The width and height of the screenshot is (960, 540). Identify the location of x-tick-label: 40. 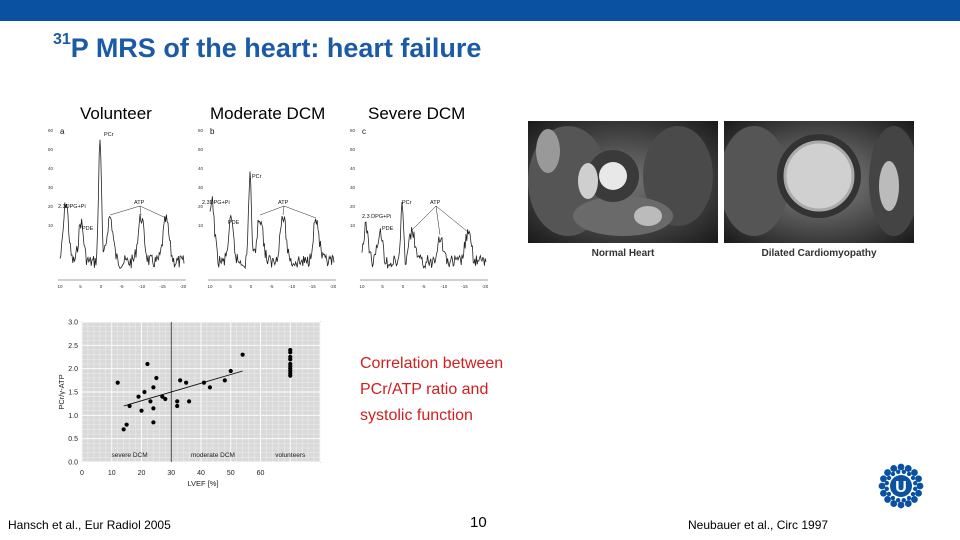
(201, 473).